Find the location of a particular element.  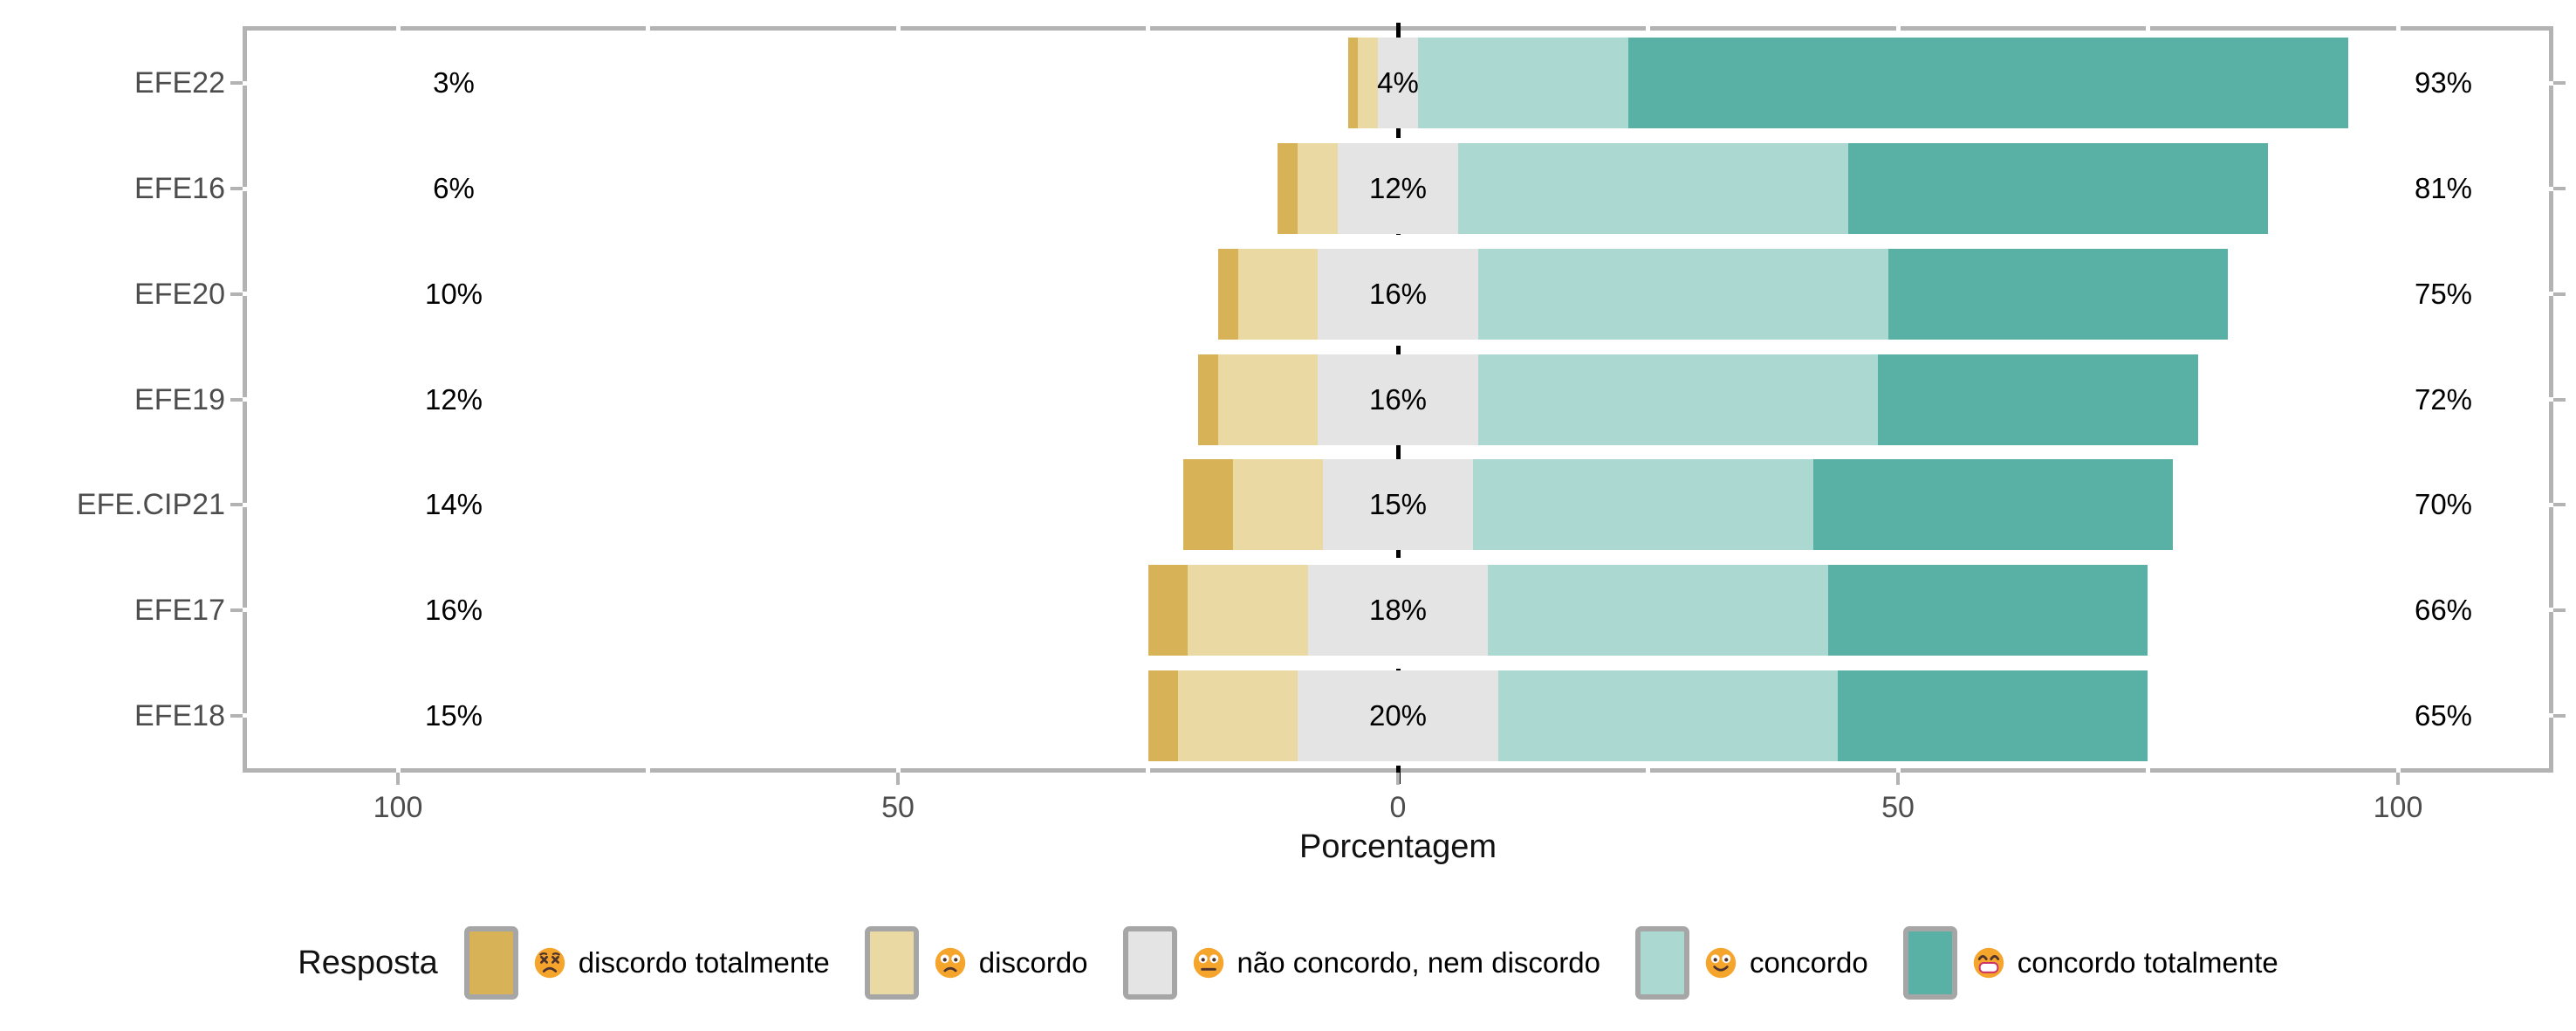

row-mid-percent-label: 15% is located at coordinates (1398, 505).